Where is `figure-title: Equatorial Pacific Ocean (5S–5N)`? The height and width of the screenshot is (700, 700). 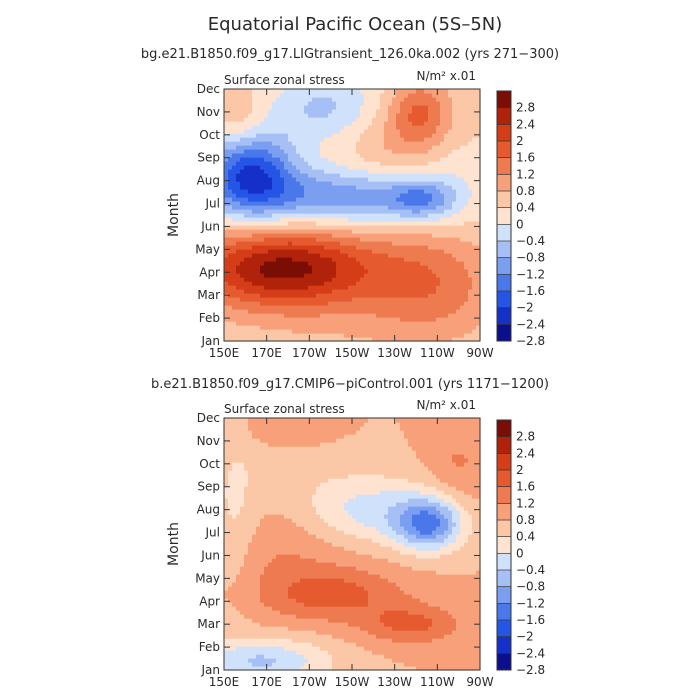 figure-title: Equatorial Pacific Ocean (5S–5N) is located at coordinates (355, 24).